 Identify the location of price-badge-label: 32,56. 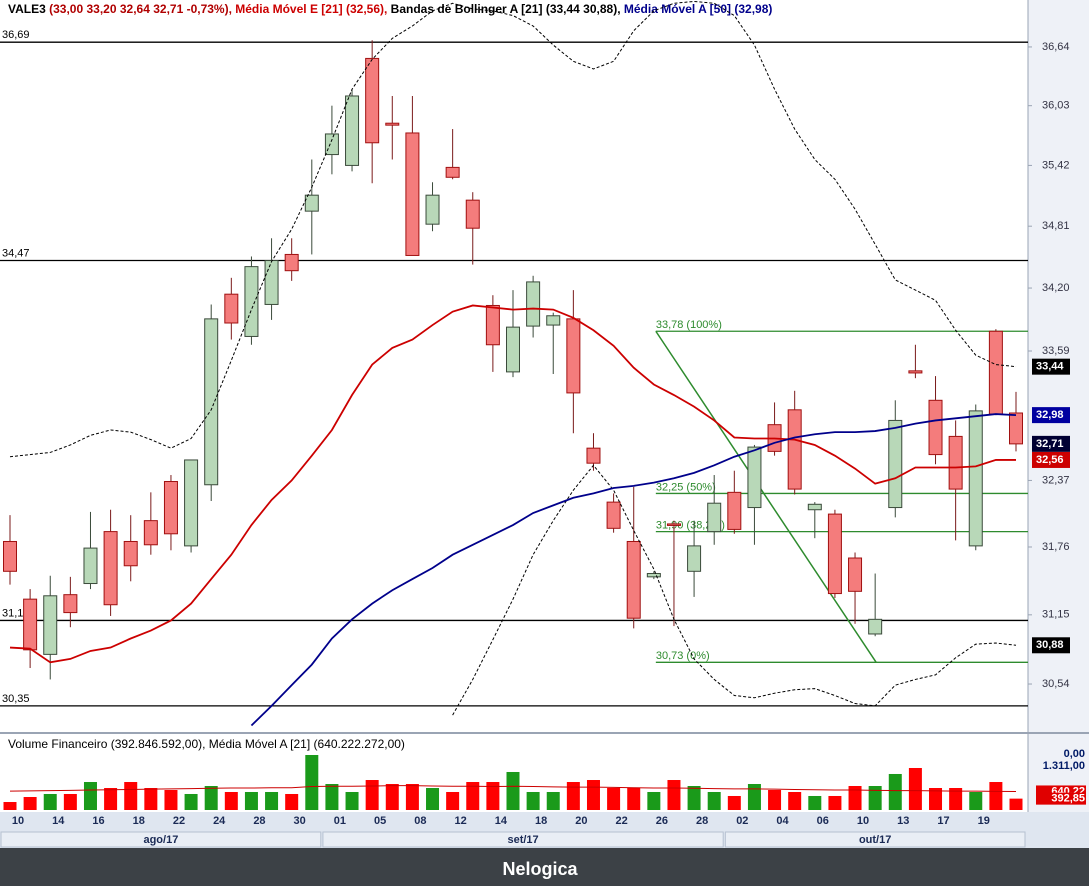
(1050, 460).